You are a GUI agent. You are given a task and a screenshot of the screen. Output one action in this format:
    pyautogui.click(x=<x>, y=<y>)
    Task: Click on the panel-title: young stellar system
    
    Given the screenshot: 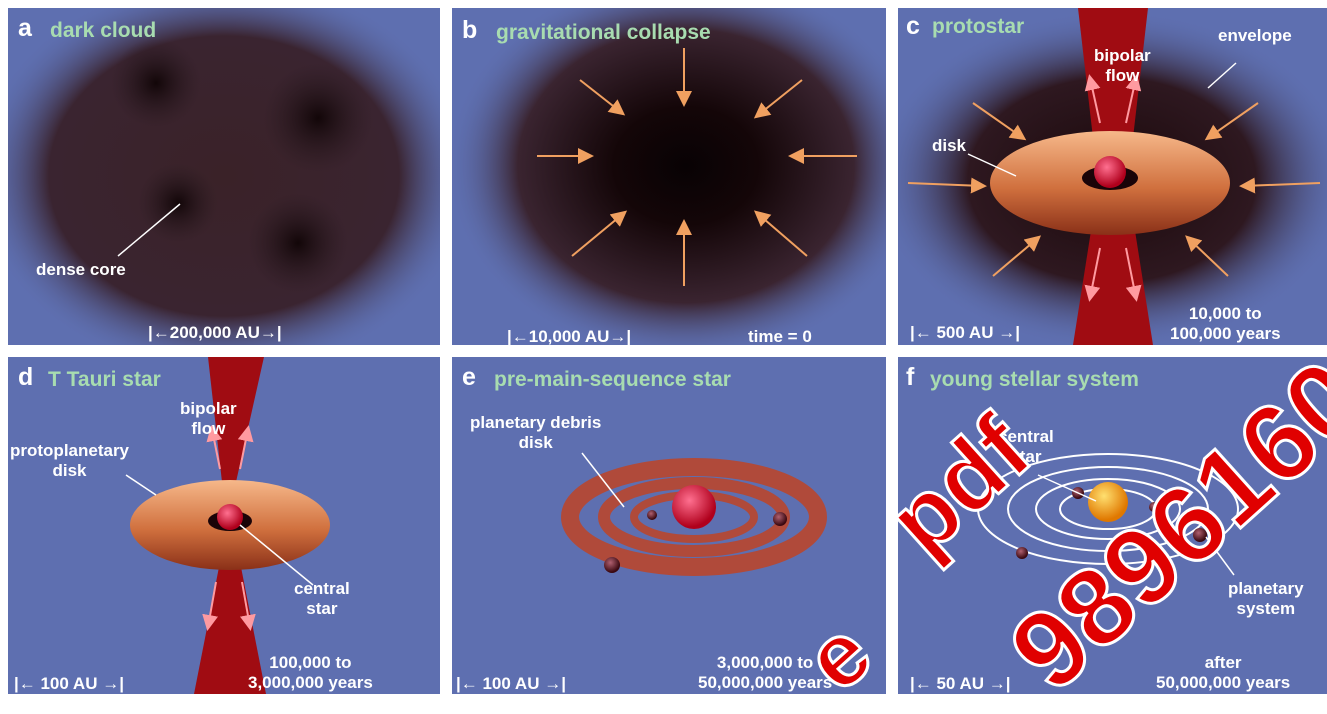 What is the action you would take?
    pyautogui.click(x=1034, y=379)
    